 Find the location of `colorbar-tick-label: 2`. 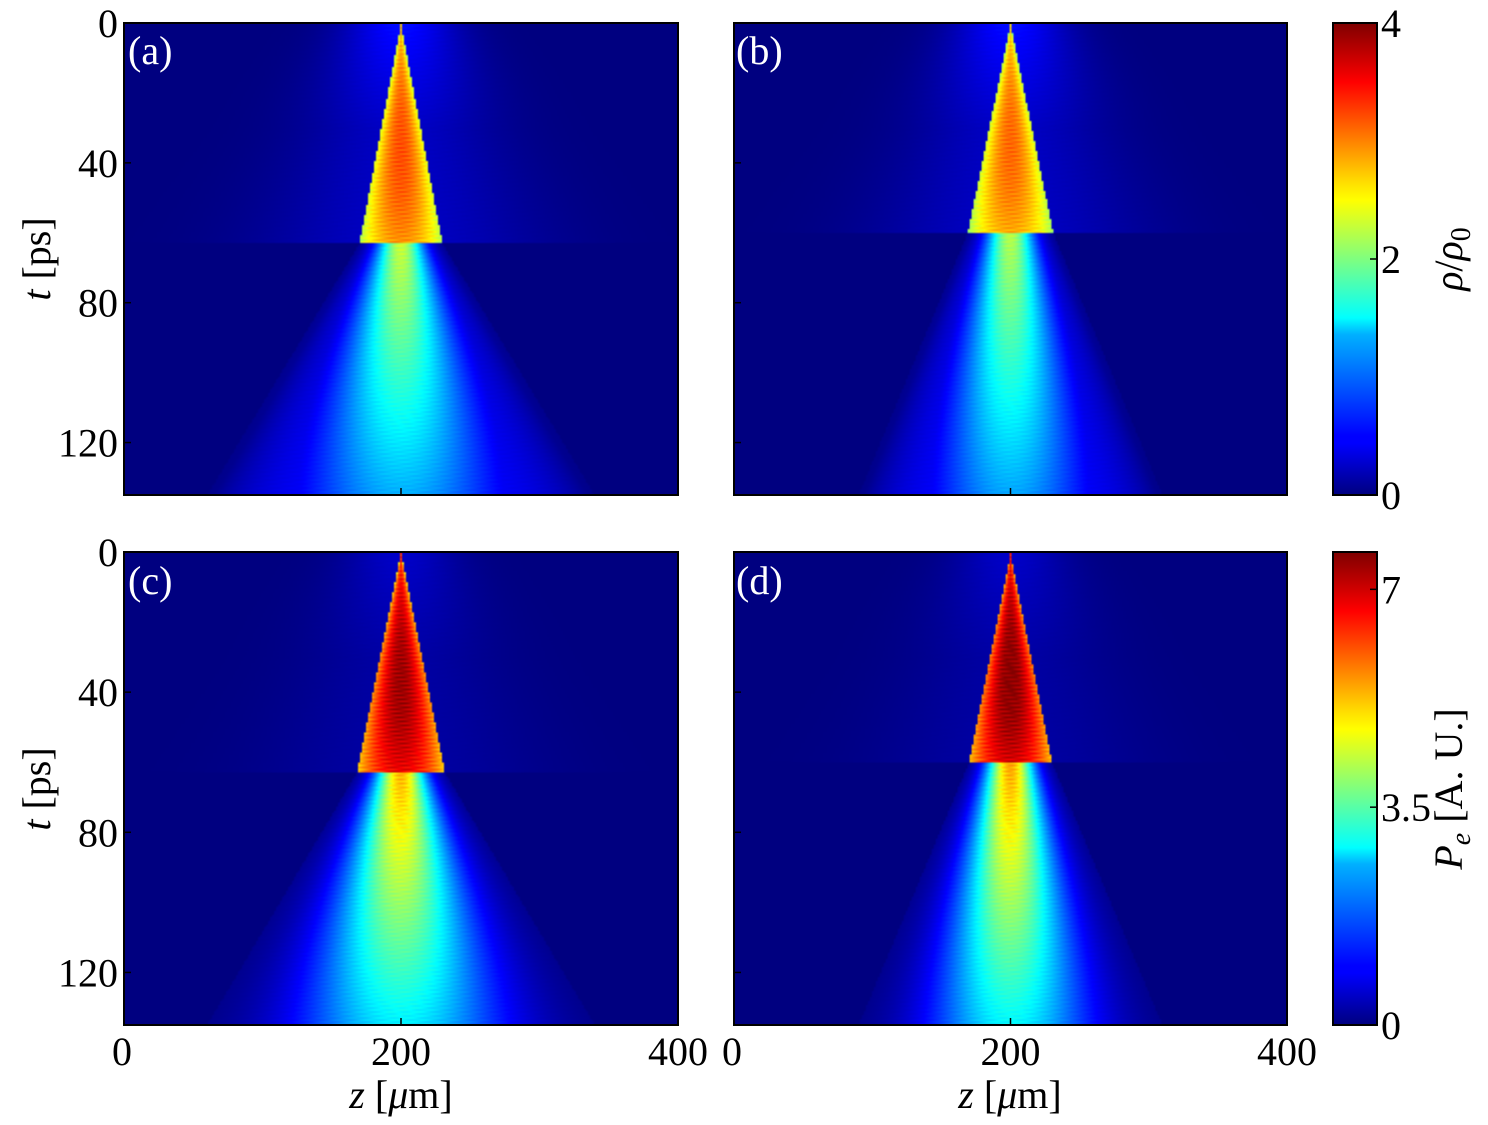

colorbar-tick-label: 2 is located at coordinates (1391, 259).